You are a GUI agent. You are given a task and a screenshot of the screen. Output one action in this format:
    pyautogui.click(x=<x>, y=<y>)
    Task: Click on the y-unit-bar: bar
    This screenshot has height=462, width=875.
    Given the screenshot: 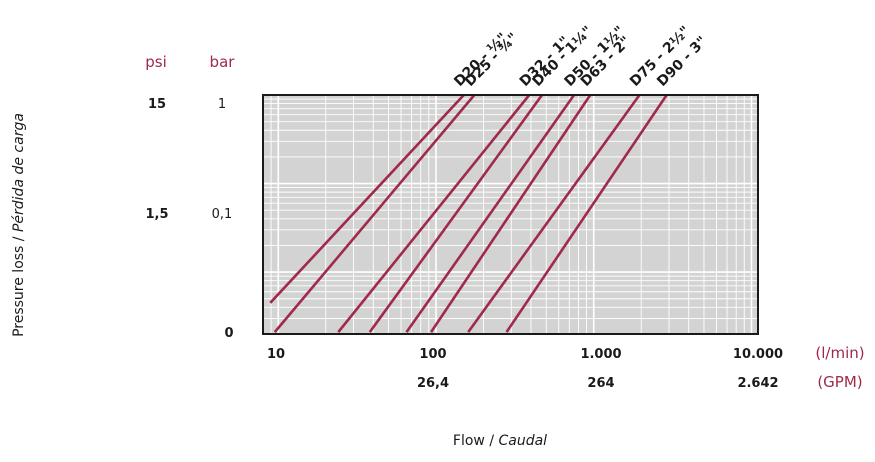 What is the action you would take?
    pyautogui.click(x=223, y=62)
    